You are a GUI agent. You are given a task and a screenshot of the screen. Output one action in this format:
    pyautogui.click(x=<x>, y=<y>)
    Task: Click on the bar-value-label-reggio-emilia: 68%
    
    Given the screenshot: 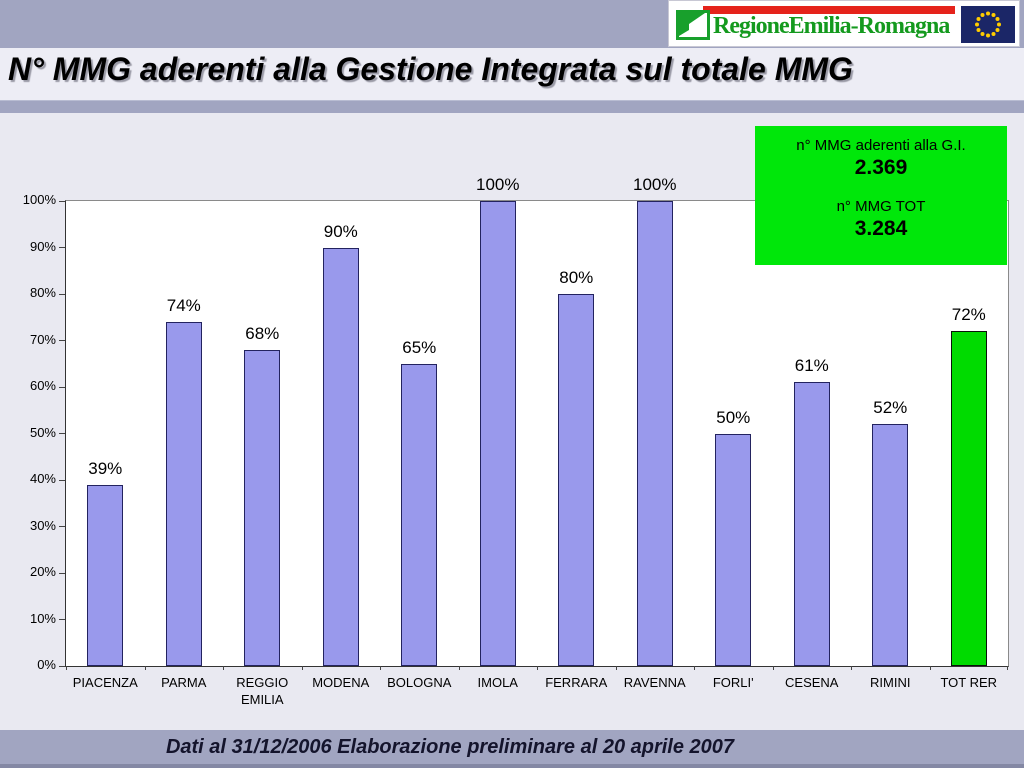 What is the action you would take?
    pyautogui.click(x=262, y=333)
    